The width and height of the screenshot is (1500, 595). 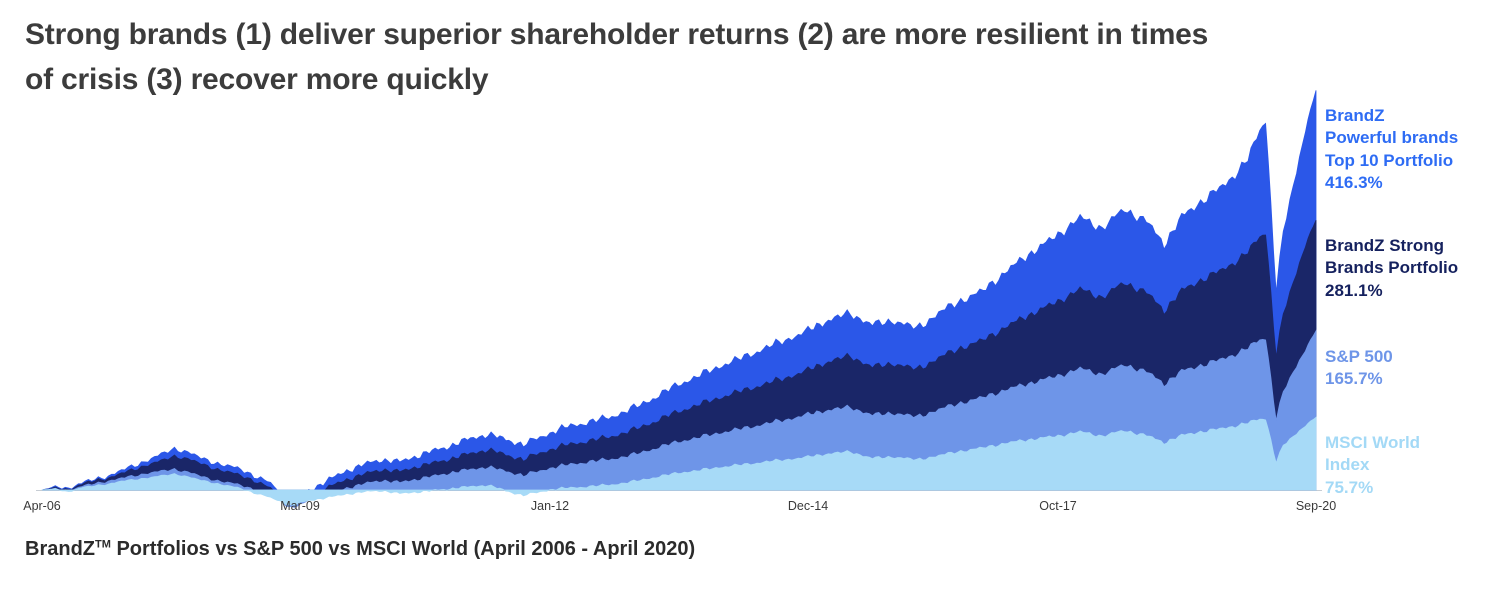 What do you see at coordinates (60, 549) in the screenshot?
I see `caption-brand: BrandZ` at bounding box center [60, 549].